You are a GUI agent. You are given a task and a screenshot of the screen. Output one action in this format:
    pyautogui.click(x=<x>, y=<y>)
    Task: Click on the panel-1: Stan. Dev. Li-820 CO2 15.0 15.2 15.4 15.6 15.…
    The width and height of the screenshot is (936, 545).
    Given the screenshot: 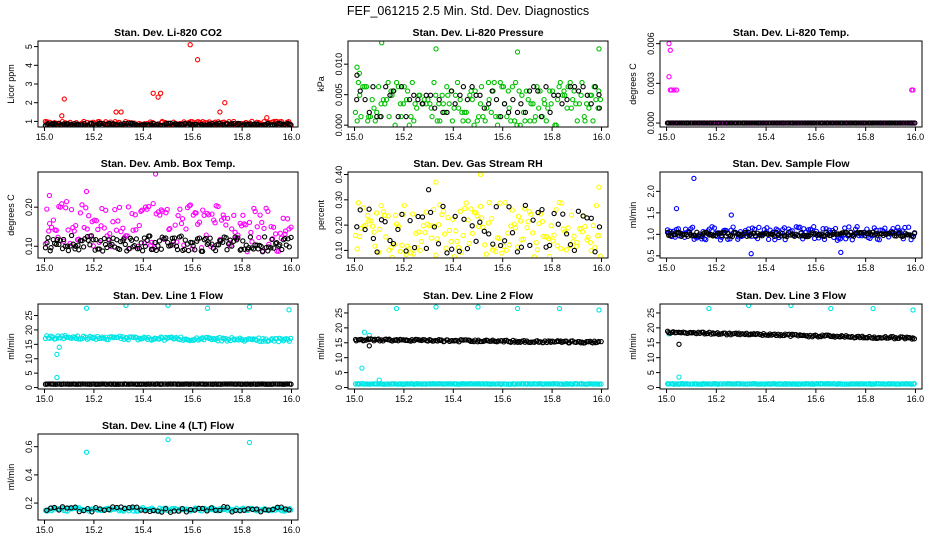 What is the action you would take?
    pyautogui.click(x=153, y=84)
    